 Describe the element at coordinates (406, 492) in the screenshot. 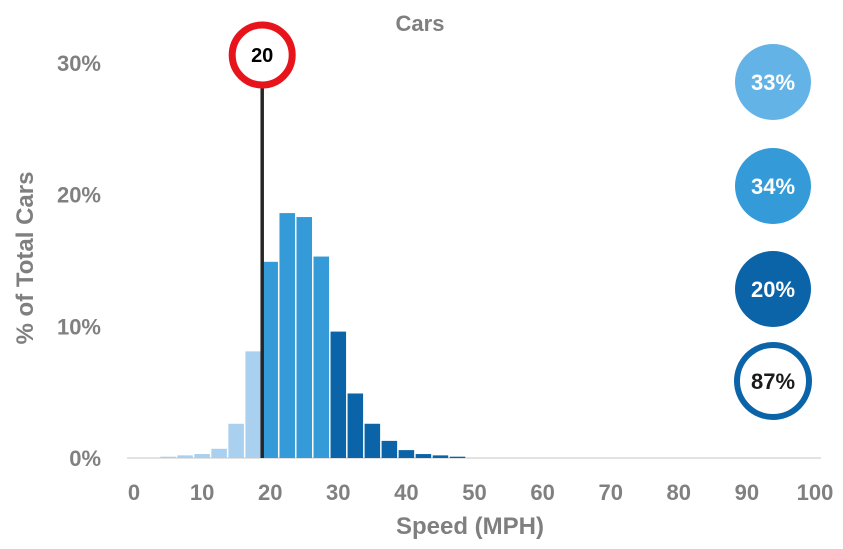

I see `x-tick-label: 40` at that location.